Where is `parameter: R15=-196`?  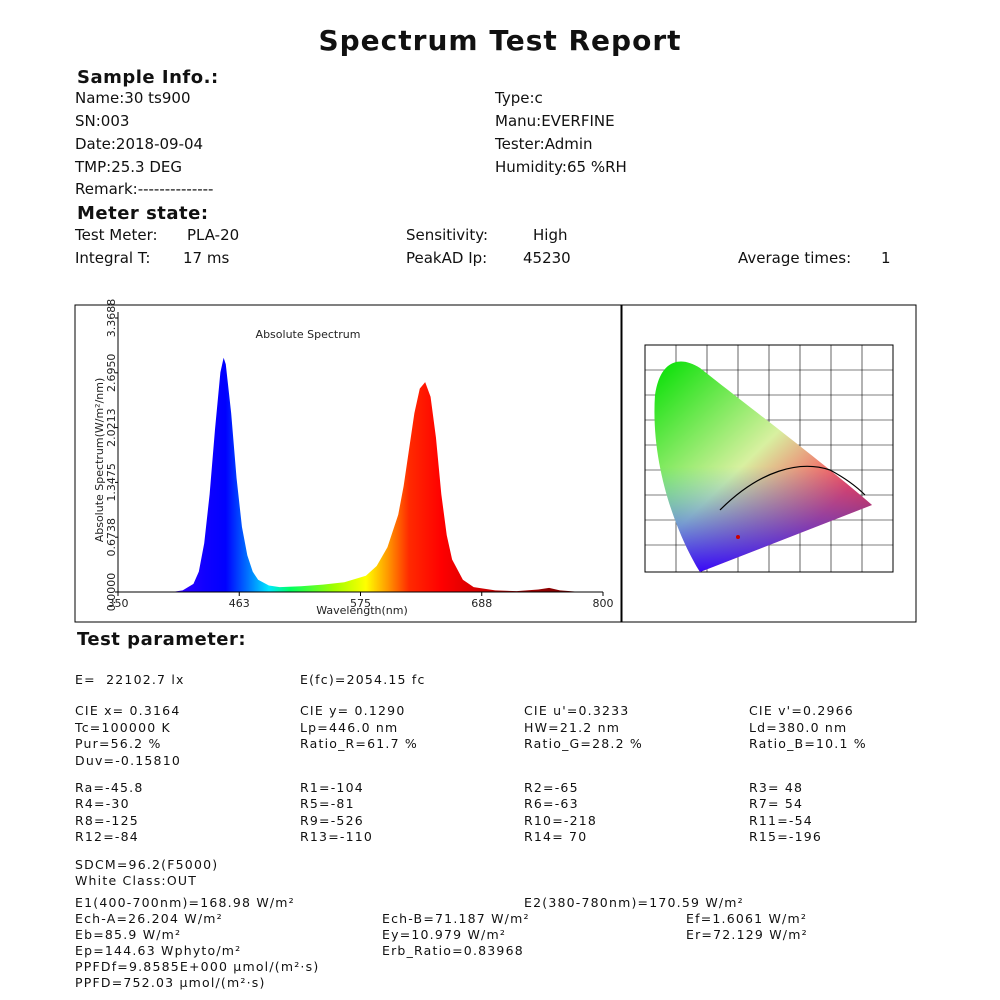 parameter: R15=-196 is located at coordinates (786, 836).